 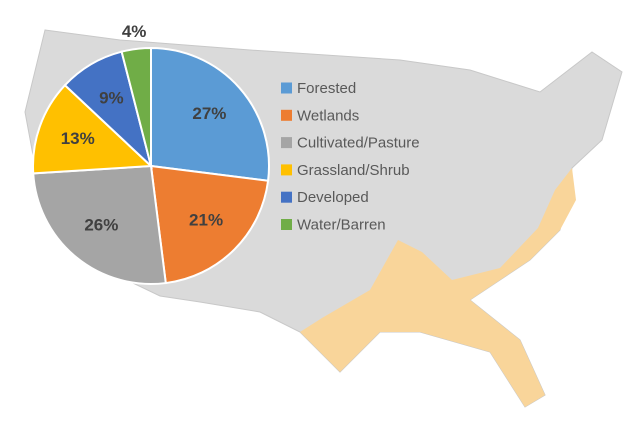 What do you see at coordinates (358, 143) in the screenshot?
I see `legend-label: Cultivated/Pasture` at bounding box center [358, 143].